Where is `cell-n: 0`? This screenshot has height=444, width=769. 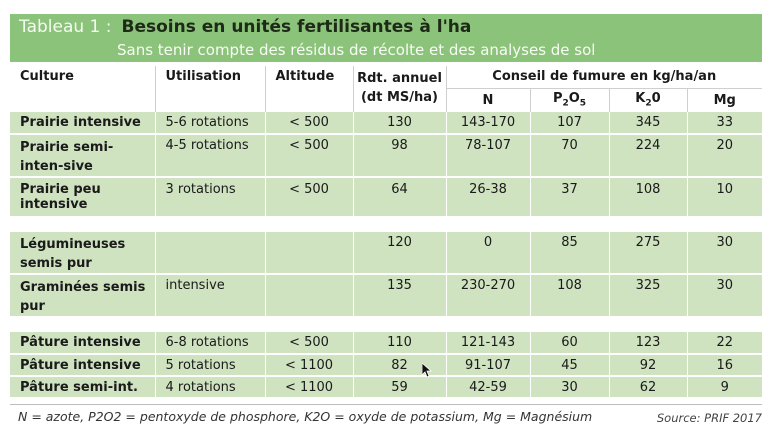 cell-n: 0 is located at coordinates (488, 253).